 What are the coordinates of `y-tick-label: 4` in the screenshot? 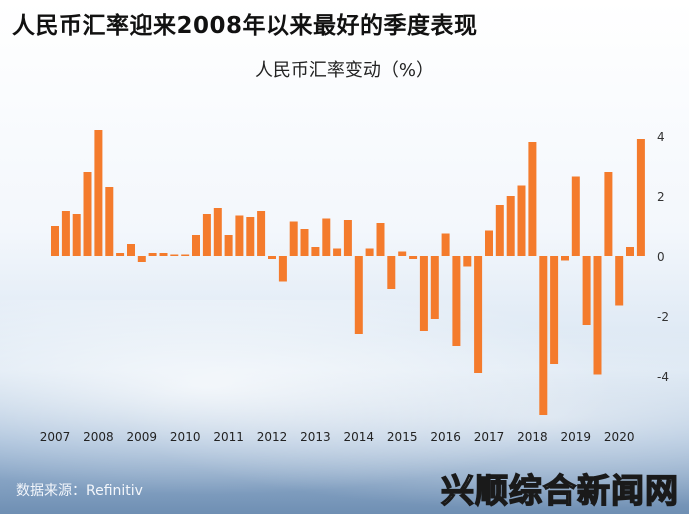 It's located at (661, 137).